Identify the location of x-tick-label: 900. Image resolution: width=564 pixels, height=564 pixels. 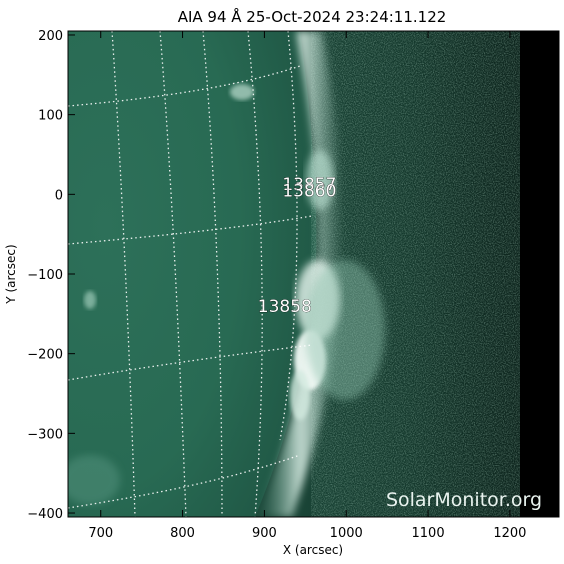
(264, 533).